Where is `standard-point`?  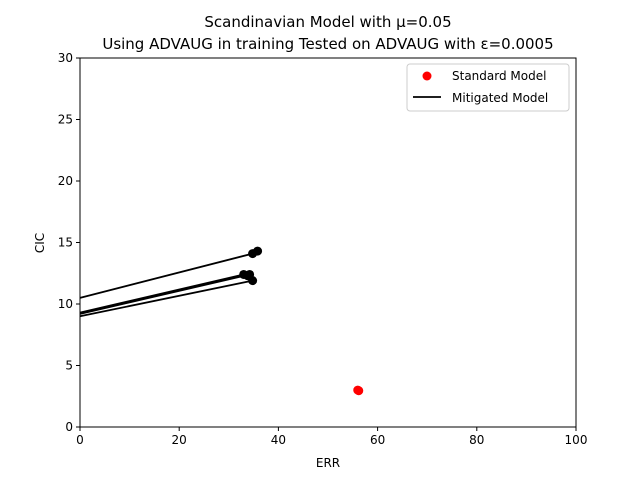
standard-point is located at coordinates (359, 391).